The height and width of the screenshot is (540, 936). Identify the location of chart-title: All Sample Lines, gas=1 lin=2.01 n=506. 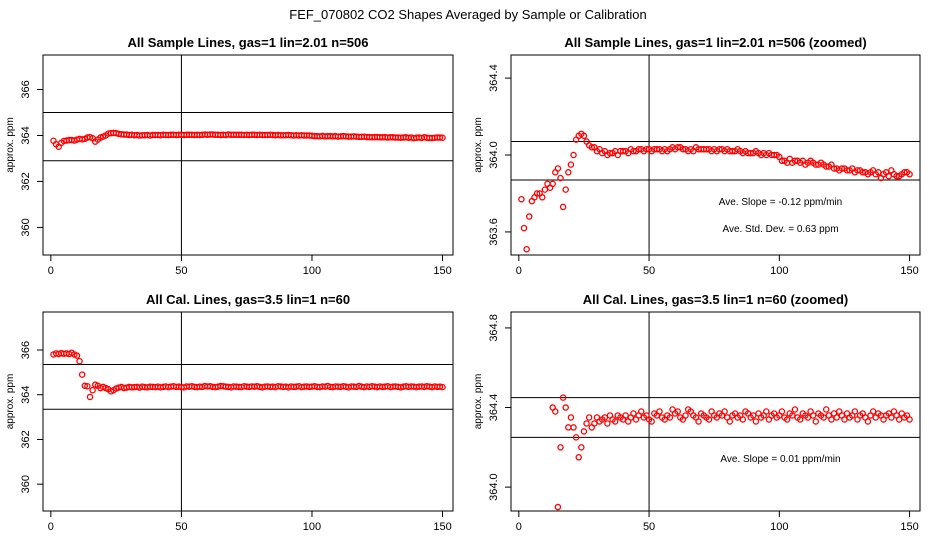
(248, 42).